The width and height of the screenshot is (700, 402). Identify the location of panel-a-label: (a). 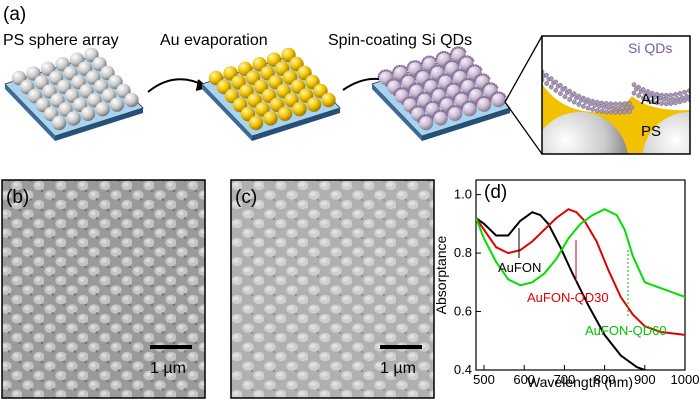
(14, 14).